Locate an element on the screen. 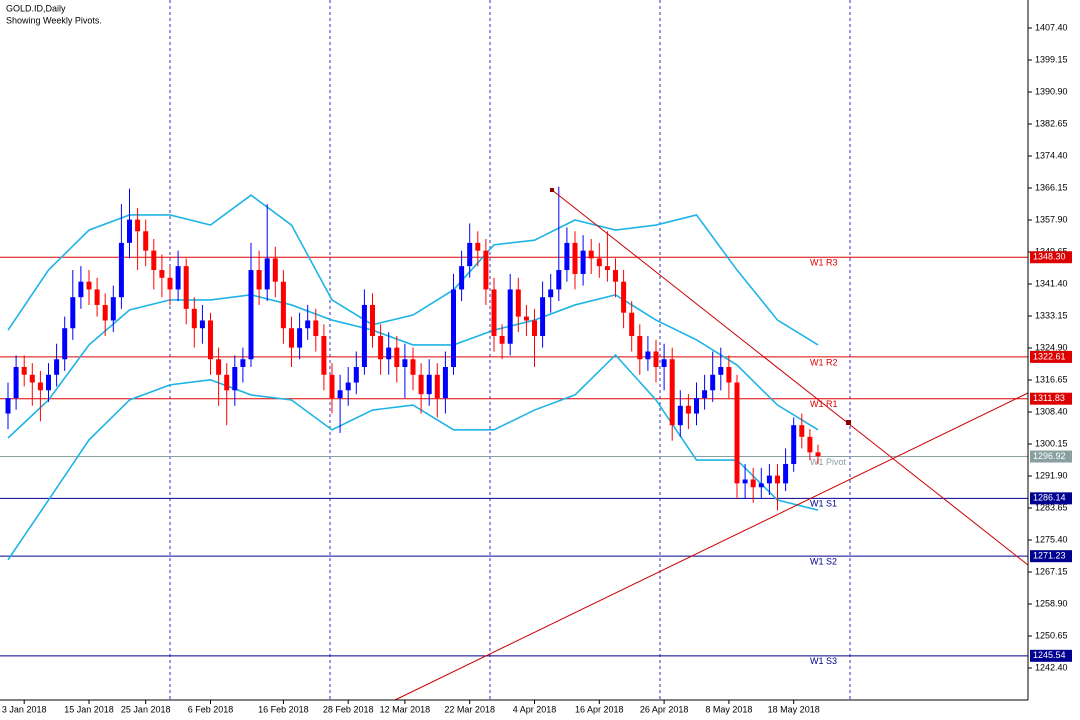 Image resolution: width=1080 pixels, height=720 pixels. x-tick-label: 3 Jan 2018 is located at coordinates (24, 709).